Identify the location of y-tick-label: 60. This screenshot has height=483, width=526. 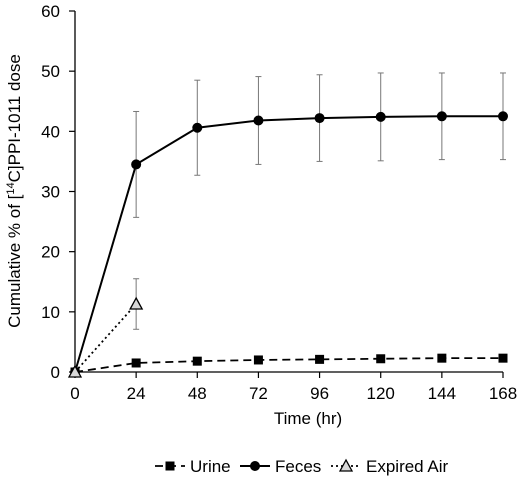
(50, 11).